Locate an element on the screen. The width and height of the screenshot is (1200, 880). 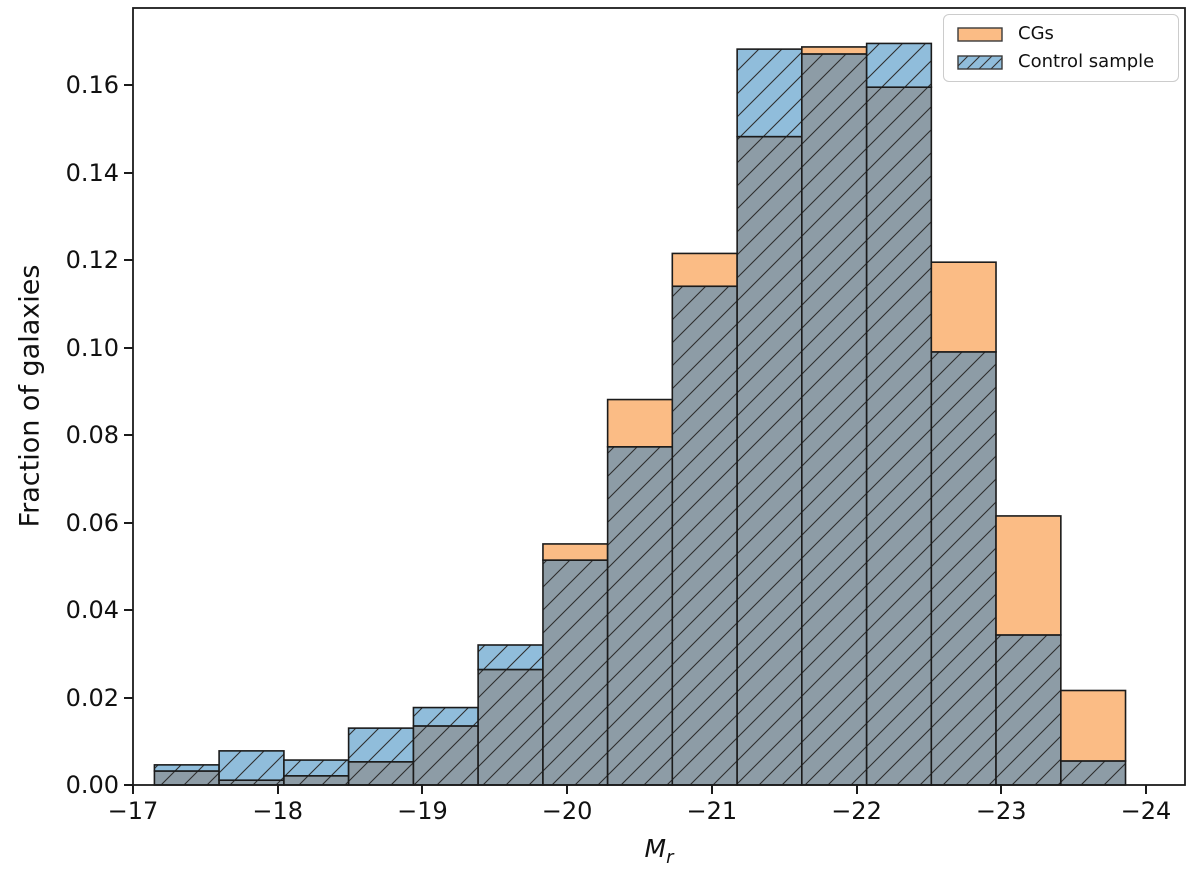
y-tick-label: 0.00 is located at coordinates (92, 785).